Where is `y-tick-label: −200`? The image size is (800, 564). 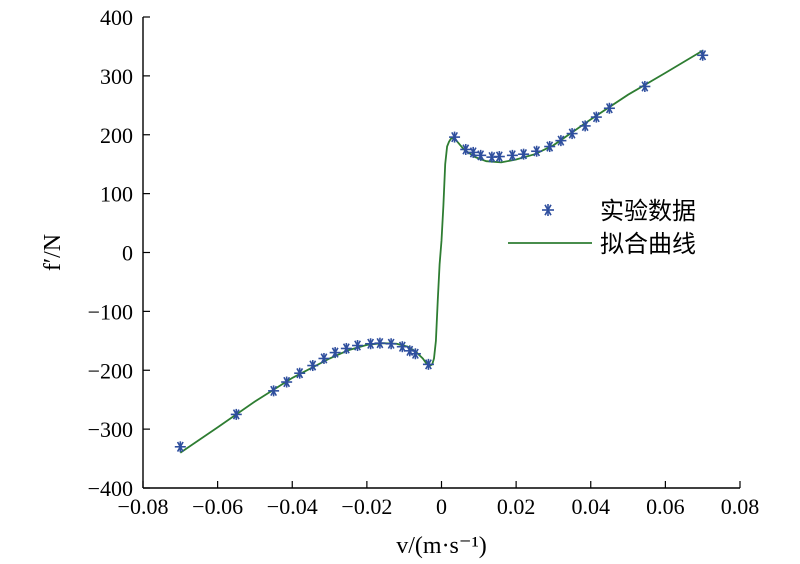 y-tick-label: −200 is located at coordinates (110, 370).